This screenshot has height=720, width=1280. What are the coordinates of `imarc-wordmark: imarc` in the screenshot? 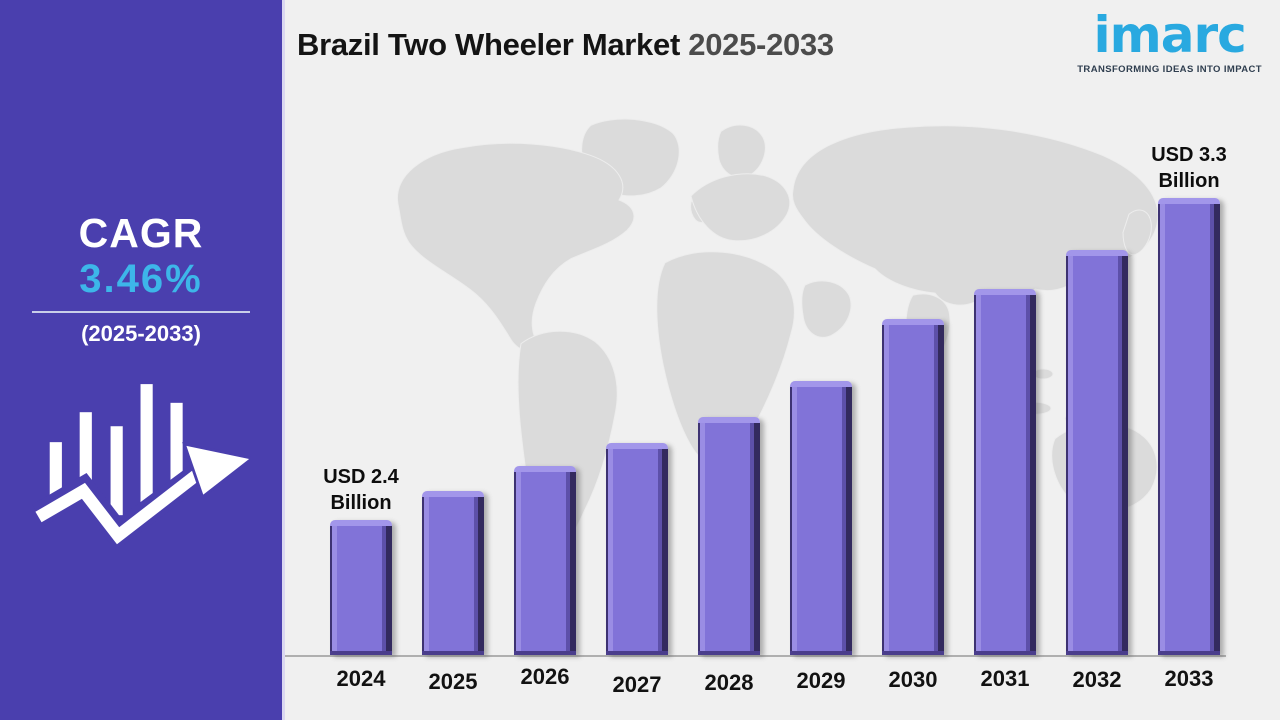 It's located at (1169, 35).